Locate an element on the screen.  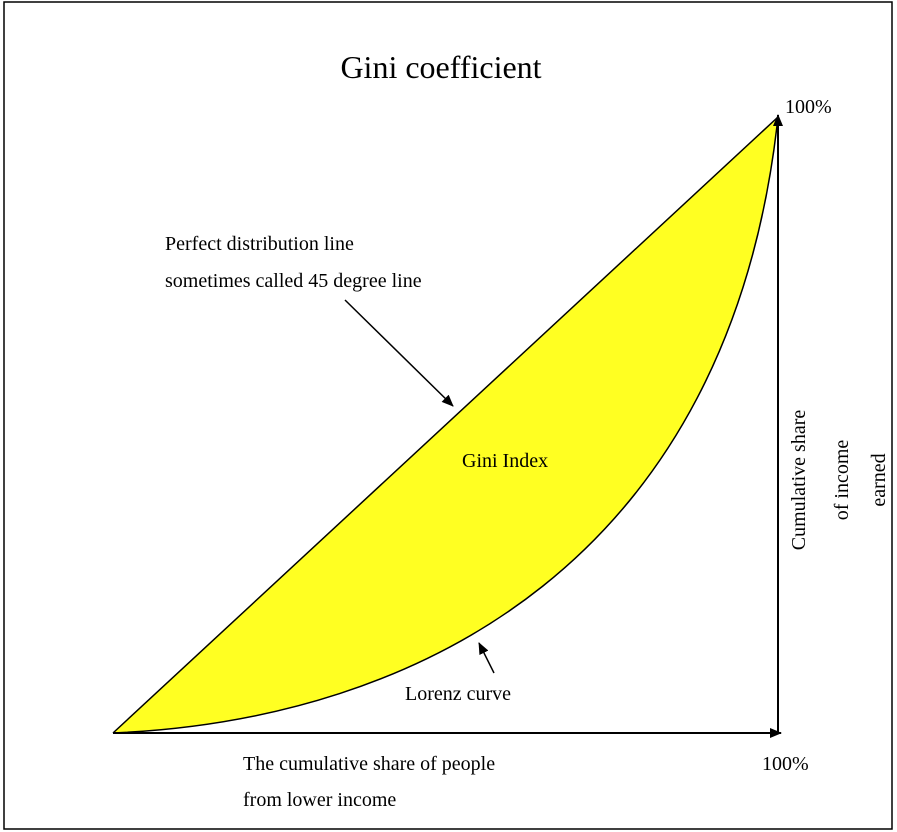
annotation: Perfect distribution line is located at coordinates (259, 244).